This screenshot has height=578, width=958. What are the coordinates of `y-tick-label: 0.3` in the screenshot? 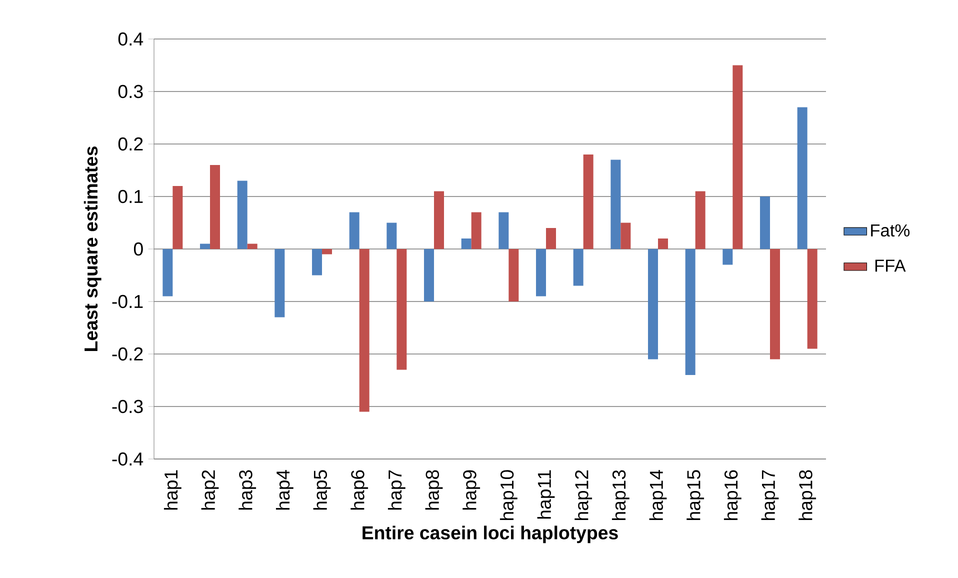 It's located at (130, 91).